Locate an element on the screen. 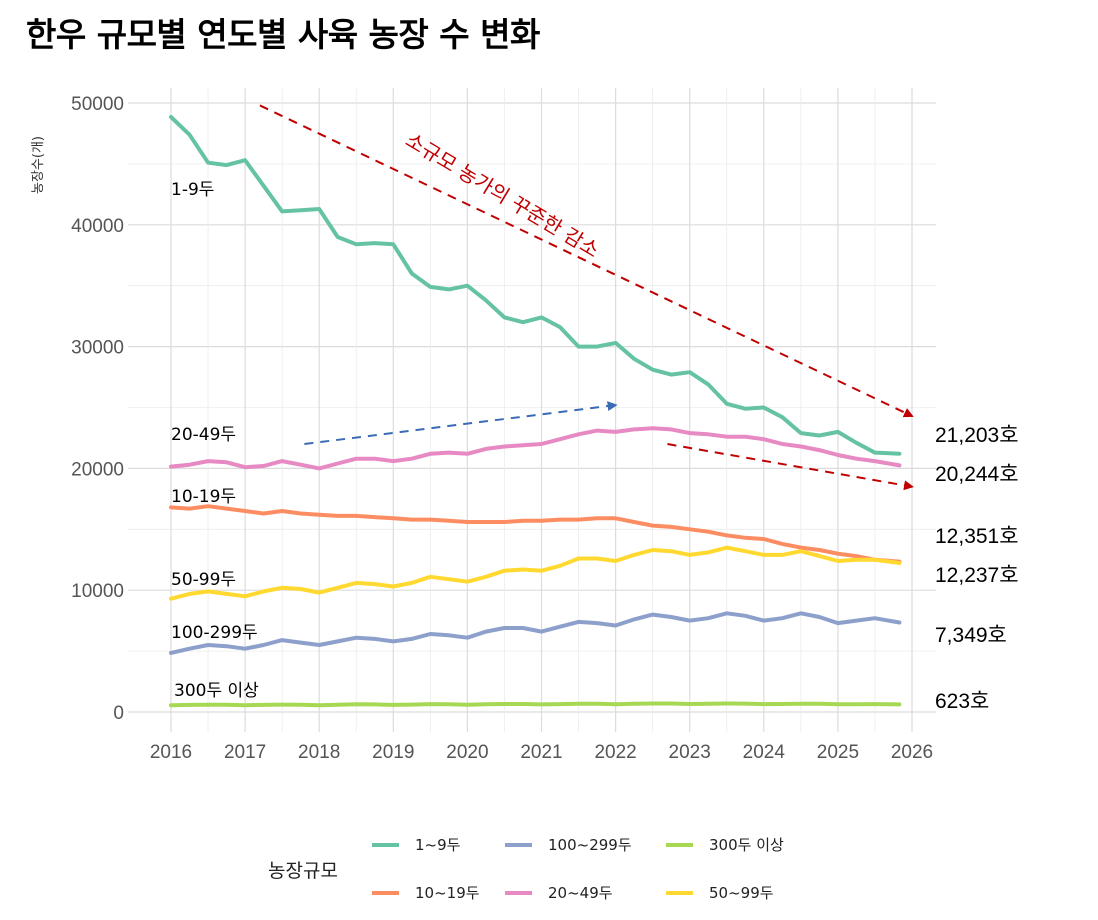  y-axis-label: 농장수(개) is located at coordinates (38, 165).